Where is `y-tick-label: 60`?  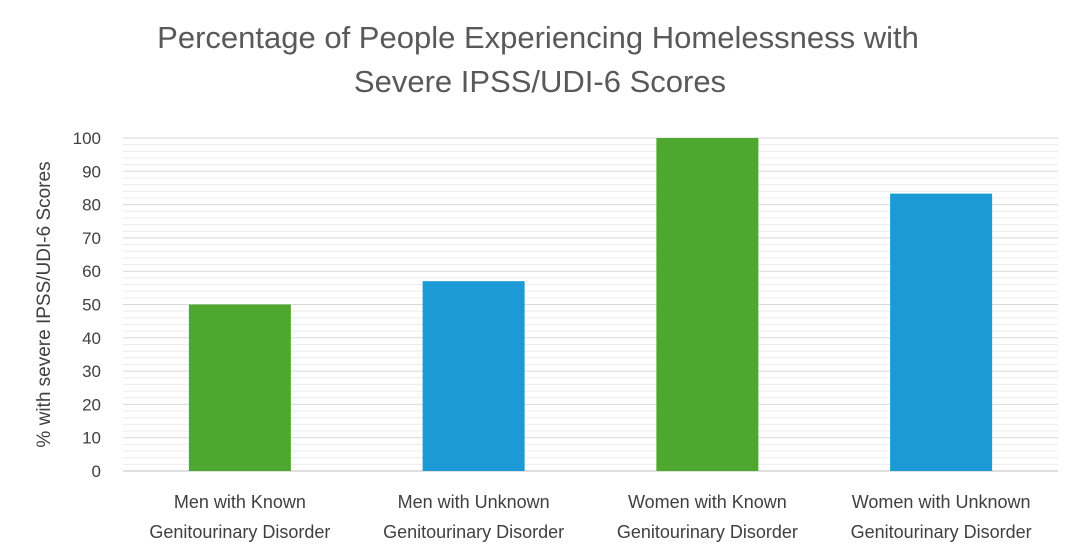 y-tick-label: 60 is located at coordinates (91, 271).